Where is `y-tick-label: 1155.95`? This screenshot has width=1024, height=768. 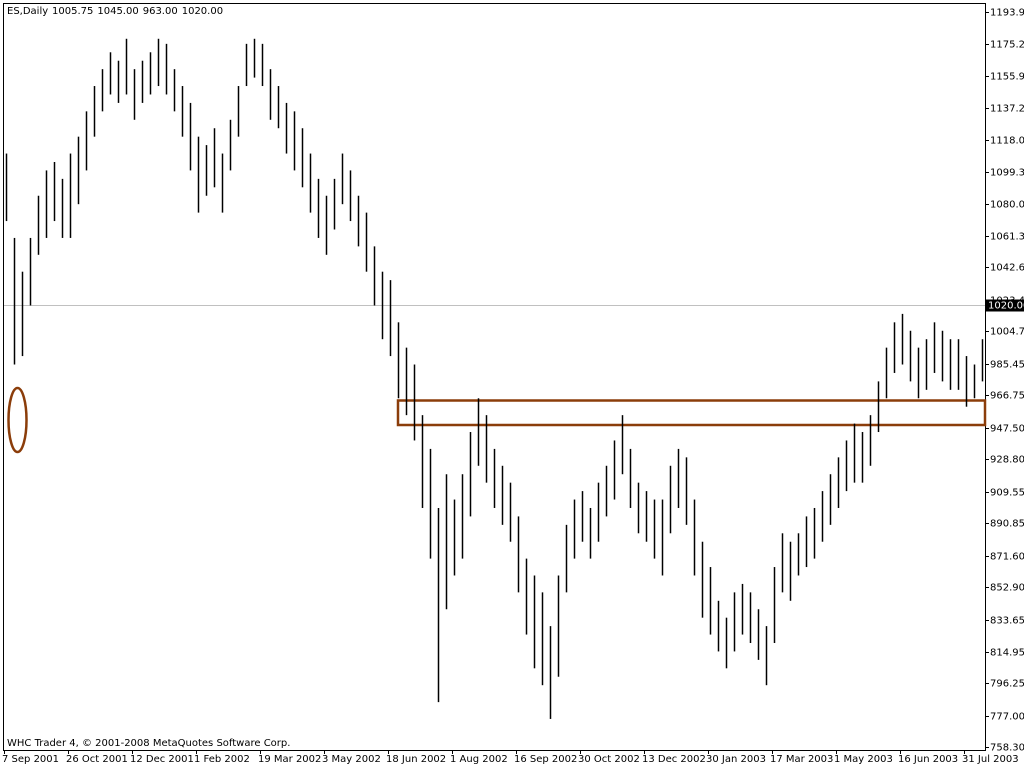
y-tick-label: 1155.95 is located at coordinates (1007, 77).